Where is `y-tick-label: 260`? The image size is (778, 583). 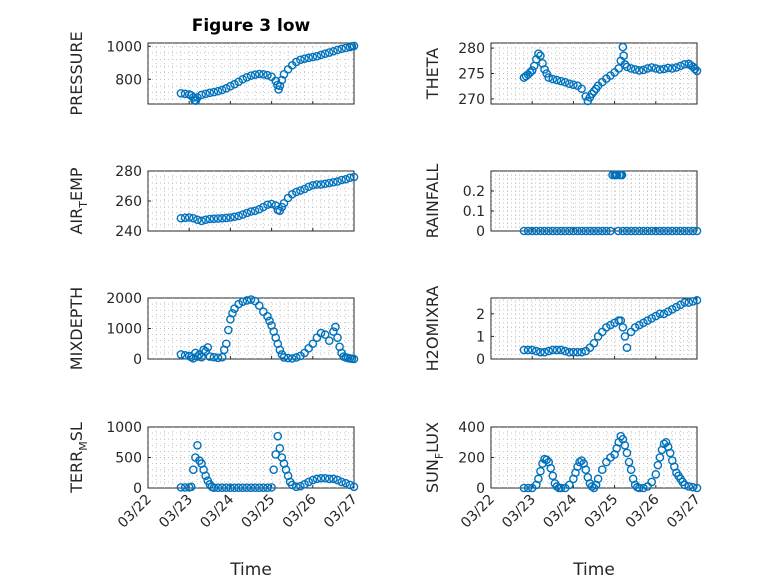
y-tick-label: 260 is located at coordinates (128, 202).